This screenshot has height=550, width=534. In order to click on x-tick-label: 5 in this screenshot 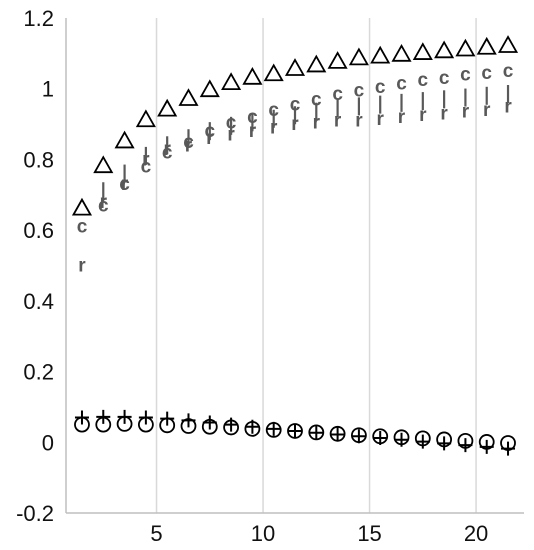, I will do `click(156, 533)`.